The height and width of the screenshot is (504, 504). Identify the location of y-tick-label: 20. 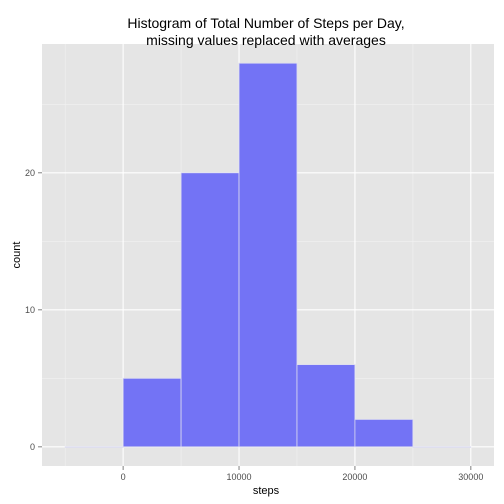
(30, 173).